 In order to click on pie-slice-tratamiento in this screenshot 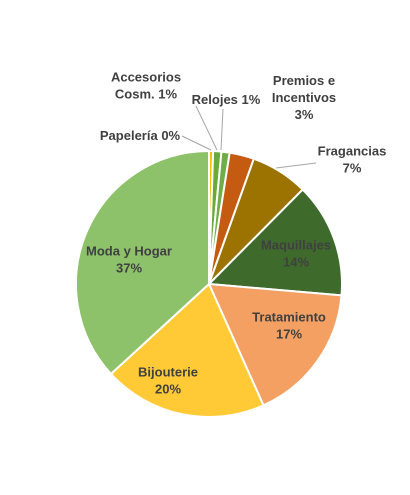, I will do `click(275, 345)`.